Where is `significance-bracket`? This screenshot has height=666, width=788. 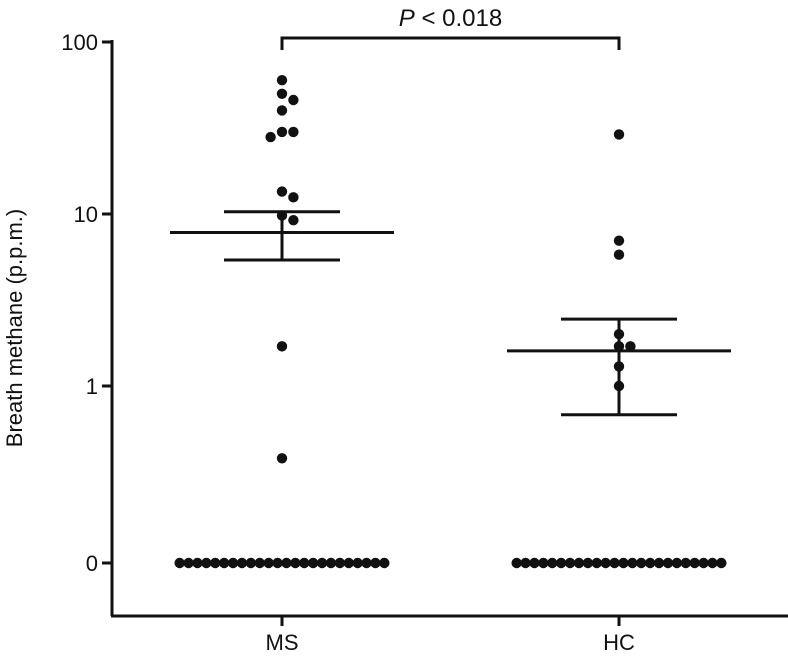
significance-bracket is located at coordinates (450, 43).